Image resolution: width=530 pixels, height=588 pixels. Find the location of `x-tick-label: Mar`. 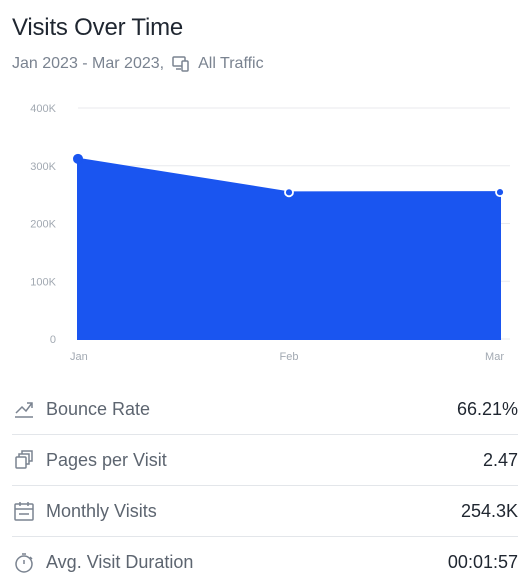

x-tick-label: Mar is located at coordinates (494, 357).